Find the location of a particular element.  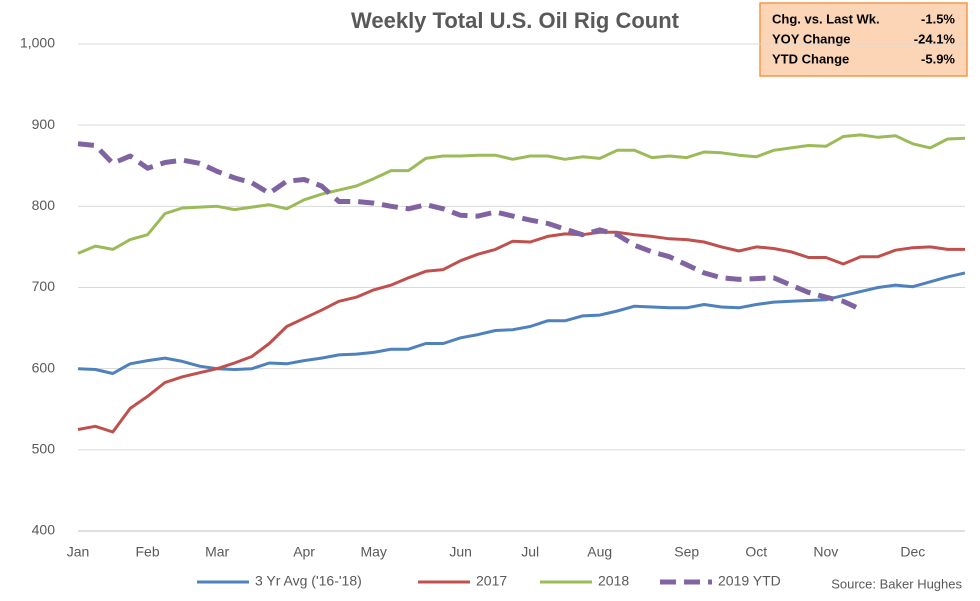

y-tick-label: 600 is located at coordinates (44, 367).